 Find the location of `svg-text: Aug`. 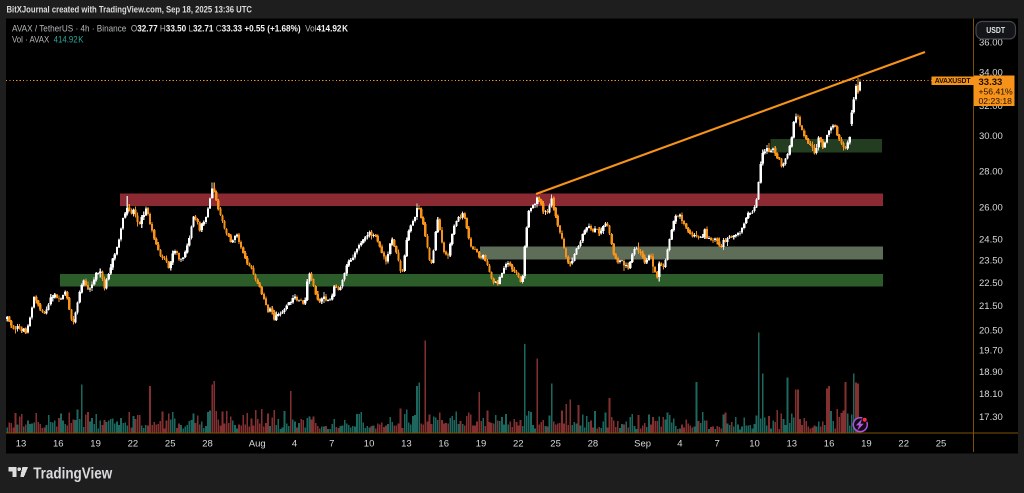

svg-text: Aug is located at coordinates (257, 444).